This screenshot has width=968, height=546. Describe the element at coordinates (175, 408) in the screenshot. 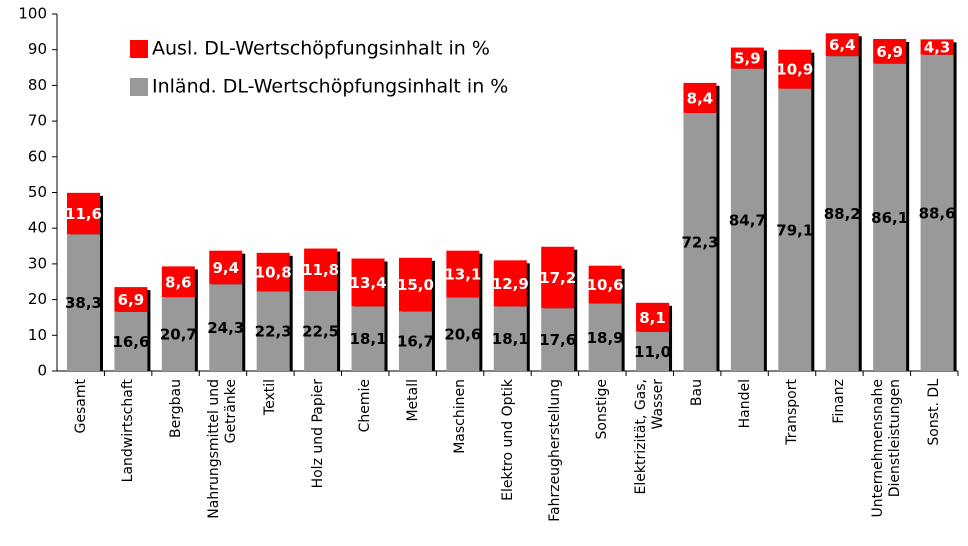

I see `x-tick-label: Bergbau` at that location.